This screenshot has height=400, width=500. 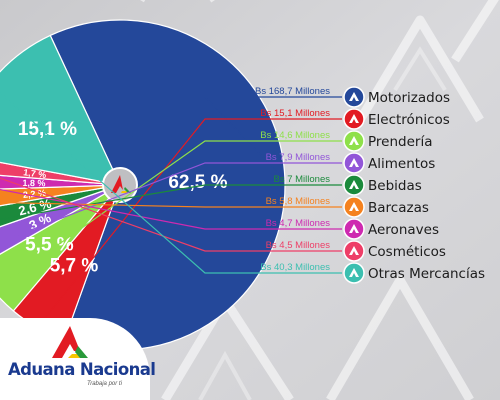 What do you see at coordinates (407, 252) in the screenshot?
I see `legend-label-7: Cosméticos` at bounding box center [407, 252].